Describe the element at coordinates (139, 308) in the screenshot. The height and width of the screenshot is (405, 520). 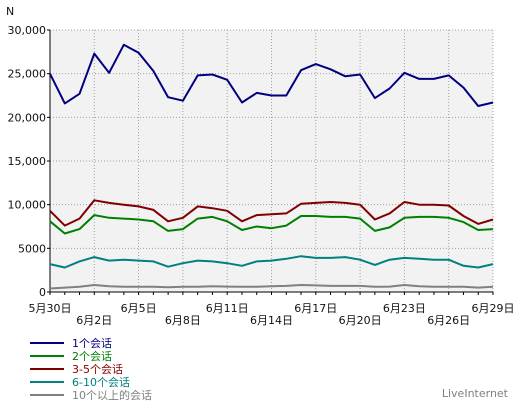
I see `x-tick-label: 6月5日` at that location.